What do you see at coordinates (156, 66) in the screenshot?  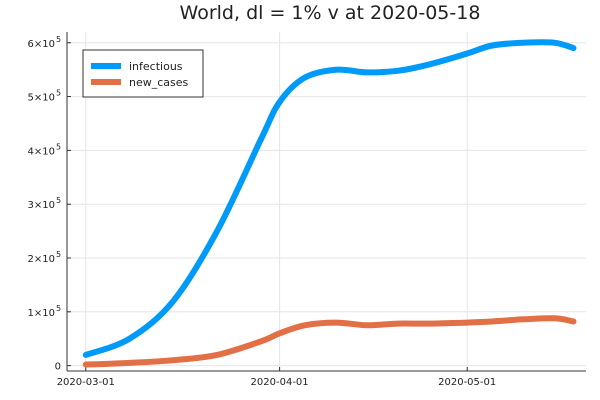 I see `legend-label-infectious: infectious` at bounding box center [156, 66].